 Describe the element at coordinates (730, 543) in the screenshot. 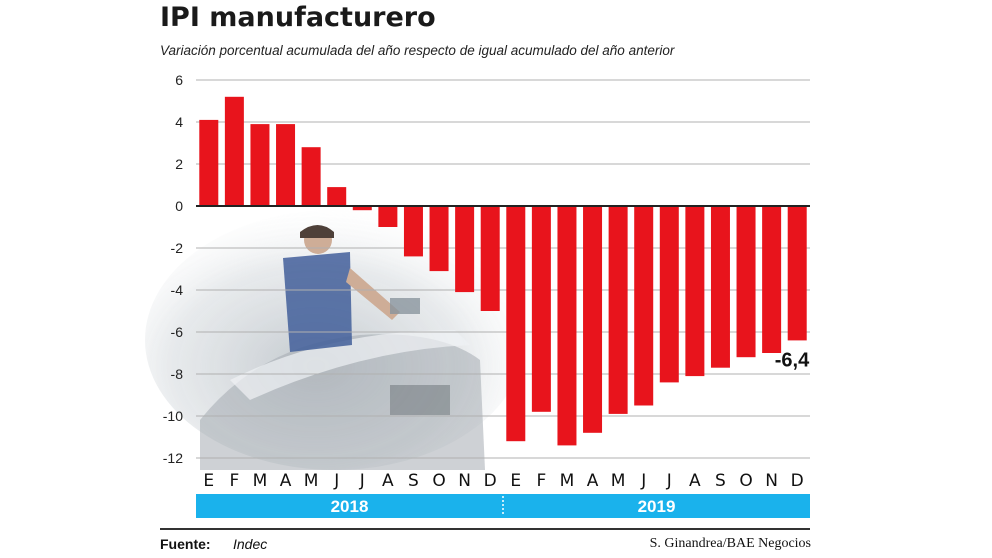

I see `credit-text: S. Ginandrea/BAE Negocios` at that location.